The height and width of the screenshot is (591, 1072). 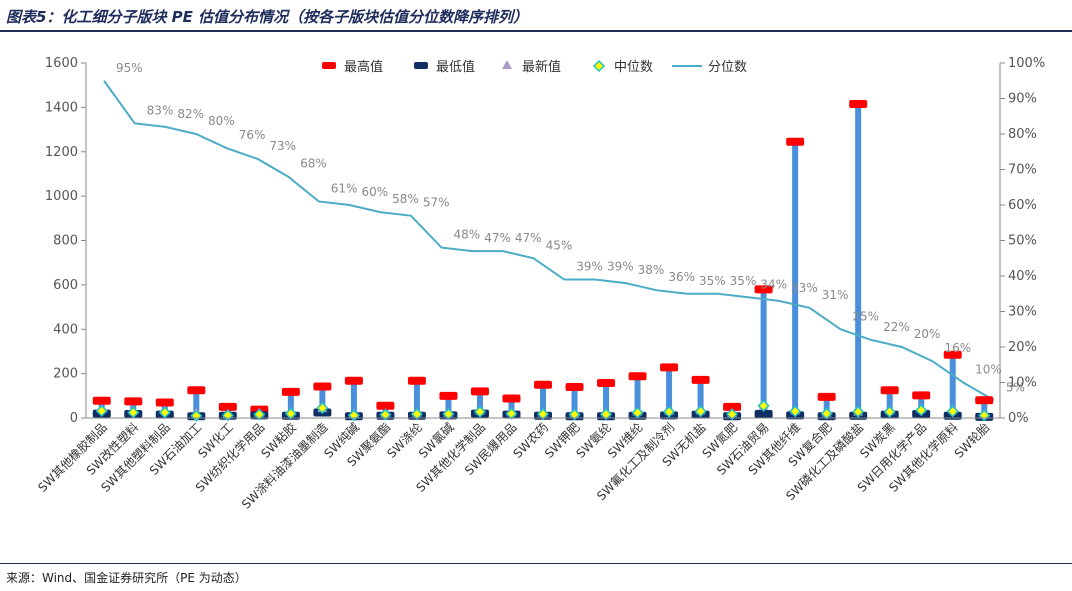 I want to click on right-tick-label: 20%, so click(x=1022, y=347).